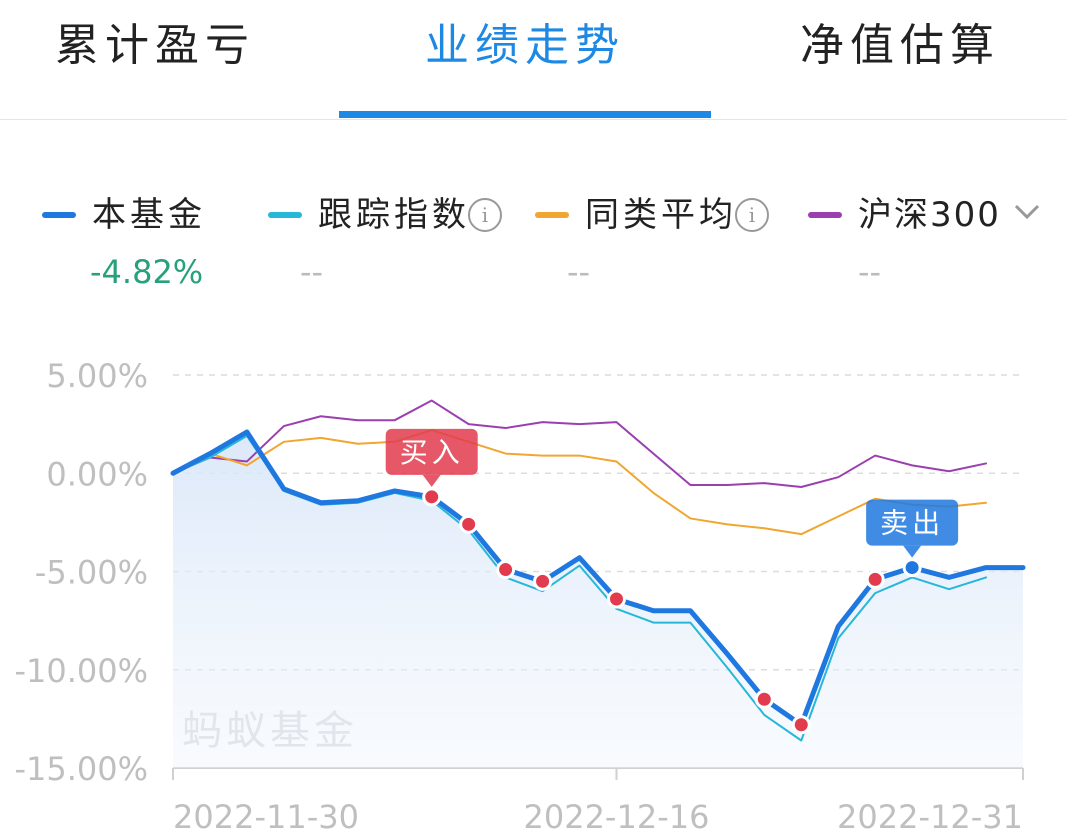 The height and width of the screenshot is (838, 1067). I want to click on buy-callout-bg, so click(431, 451).